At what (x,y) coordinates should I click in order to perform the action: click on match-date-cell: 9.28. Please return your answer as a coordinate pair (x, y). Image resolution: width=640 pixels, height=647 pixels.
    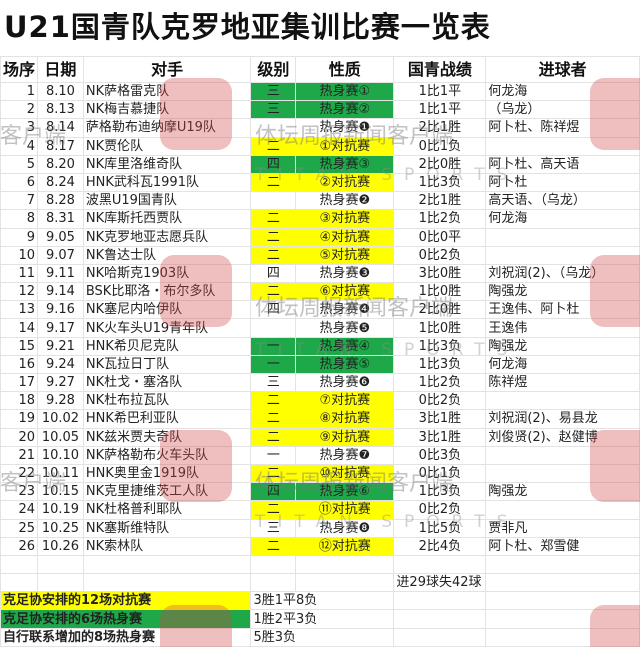
    Looking at the image, I should click on (60, 401).